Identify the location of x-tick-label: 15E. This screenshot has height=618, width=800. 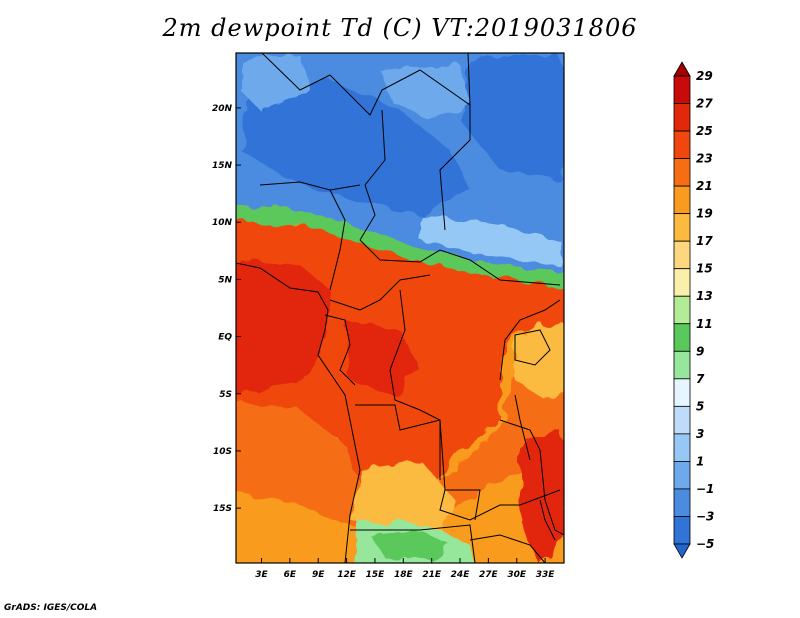
(376, 575).